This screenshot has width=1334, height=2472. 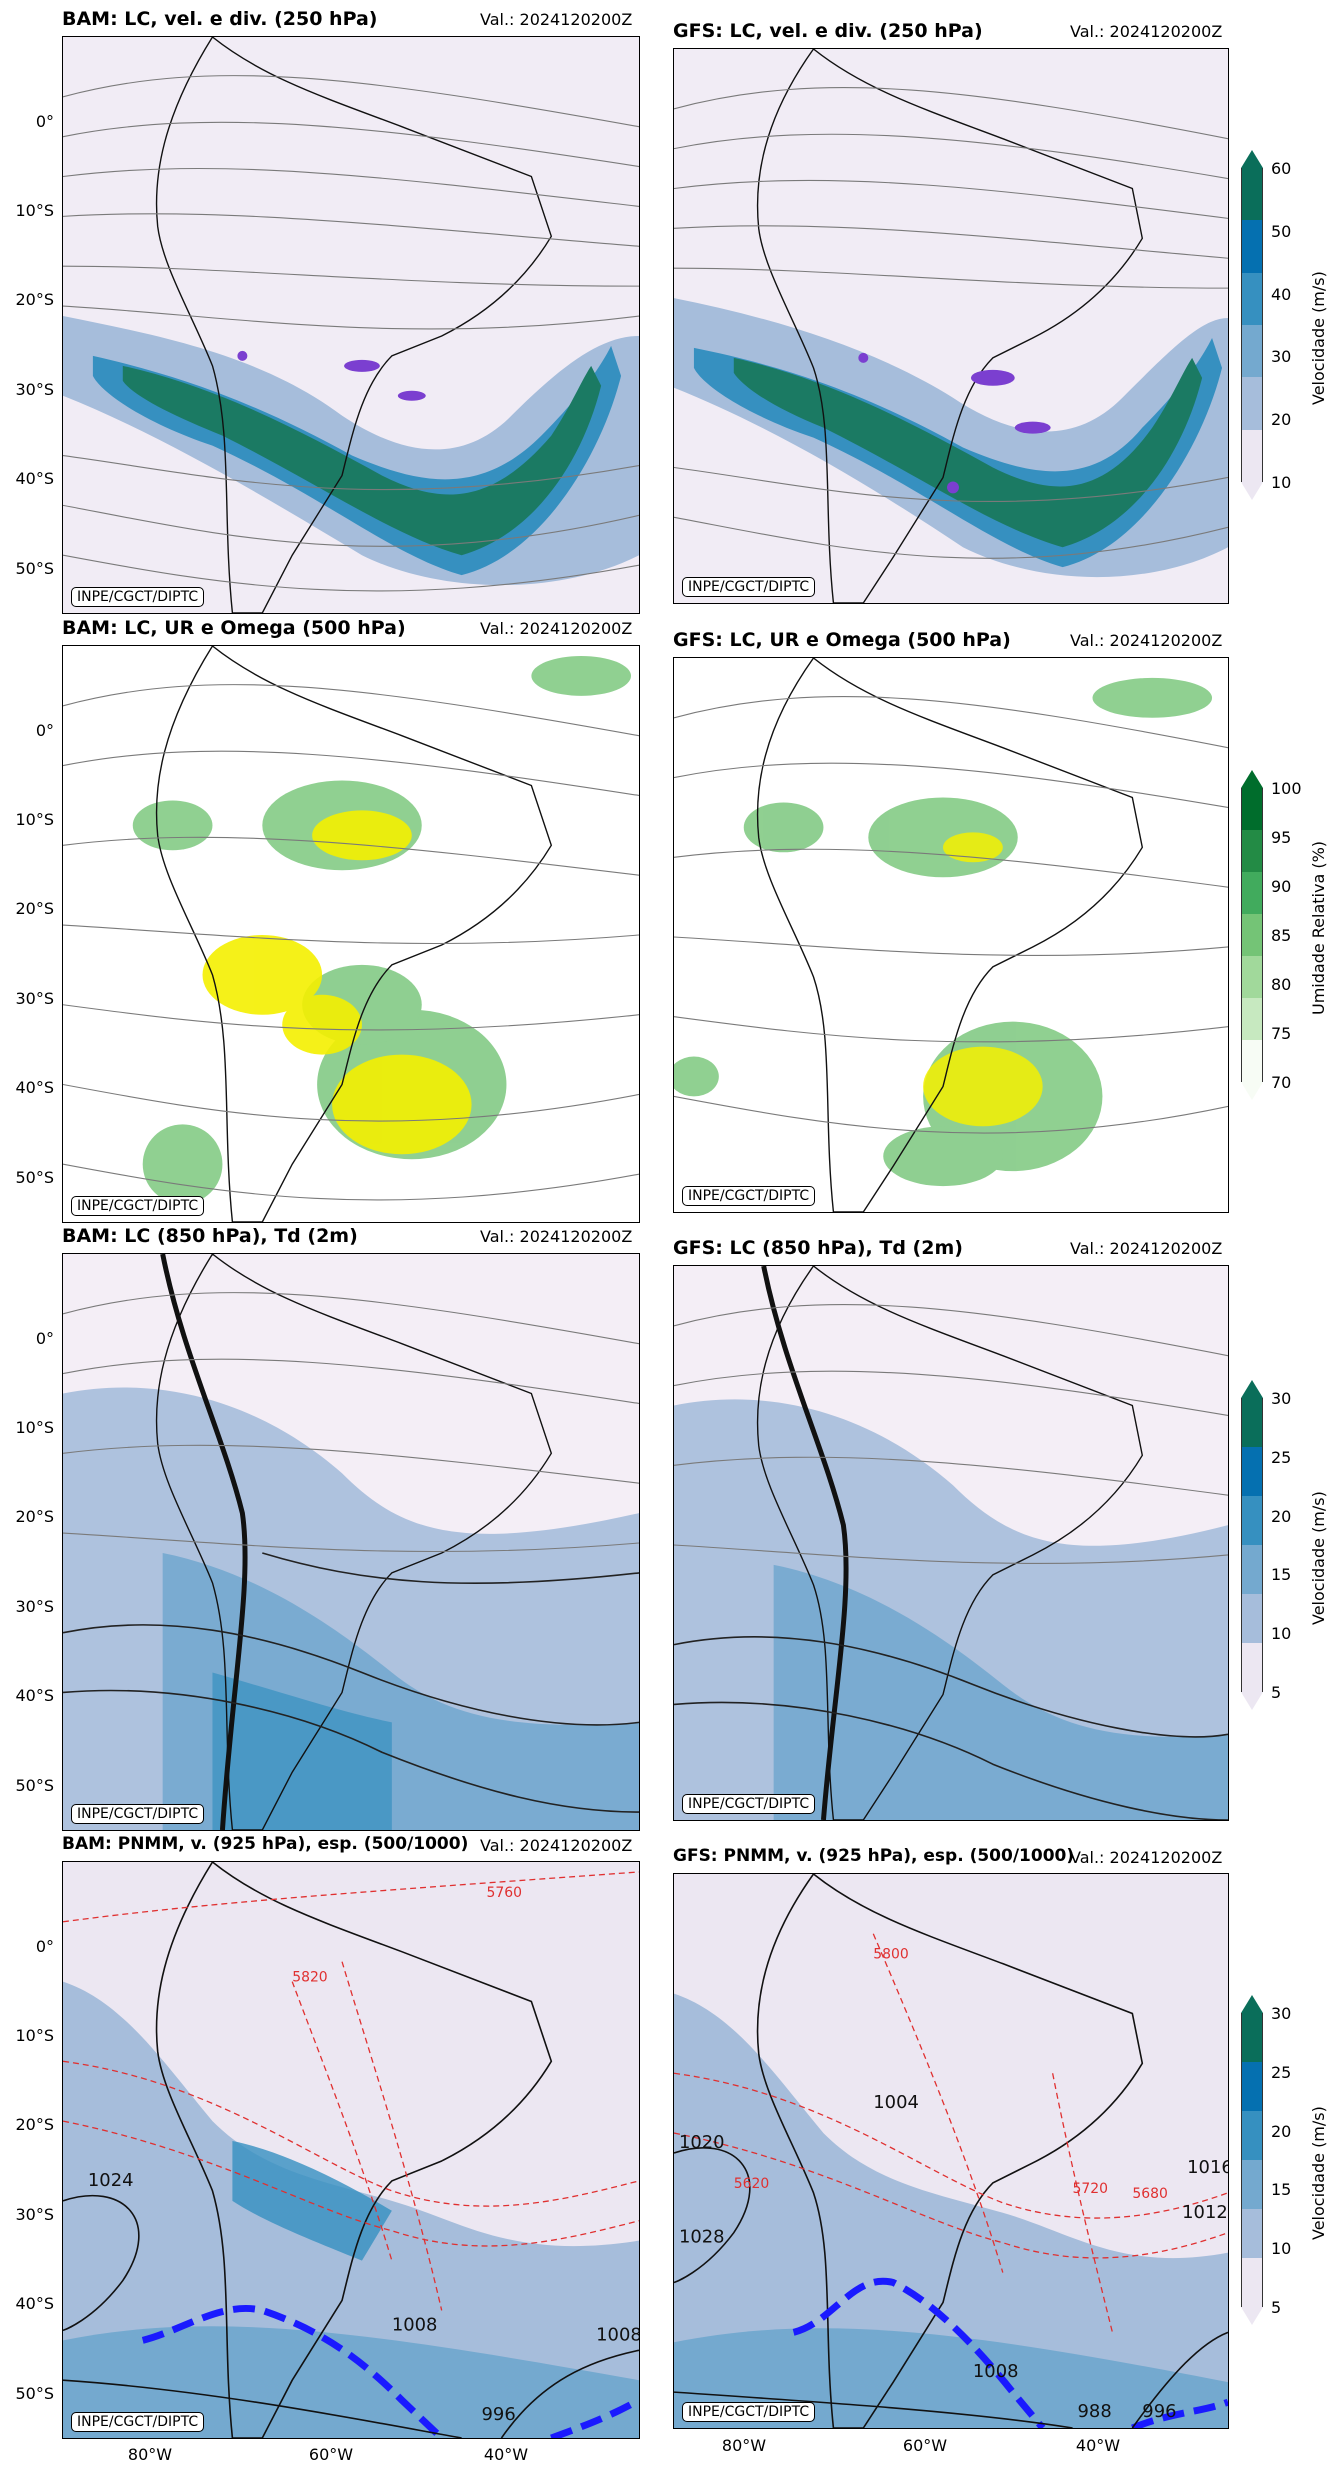 I want to click on colorbar-tick-label: 25, so click(x=1281, y=1457).